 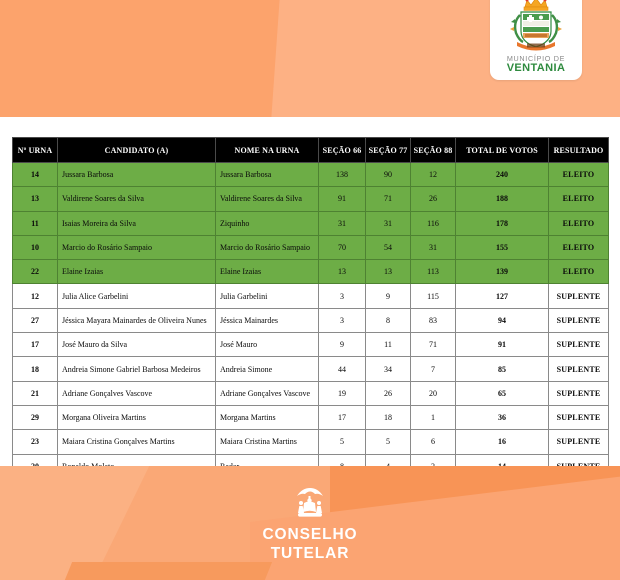 I want to click on cell-nome-urna: José Mauro, so click(x=267, y=345).